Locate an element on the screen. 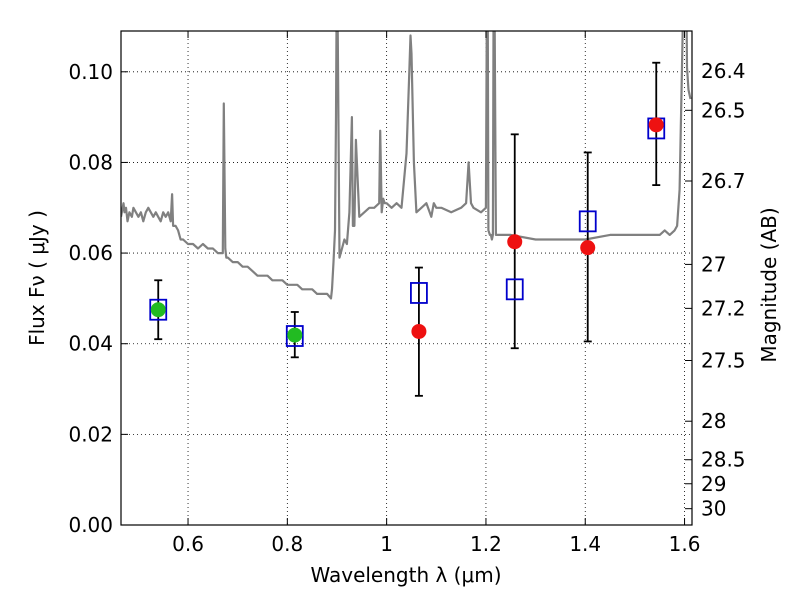 This screenshot has height=600, width=800. y2-tick-label: 26.4 is located at coordinates (723, 71).